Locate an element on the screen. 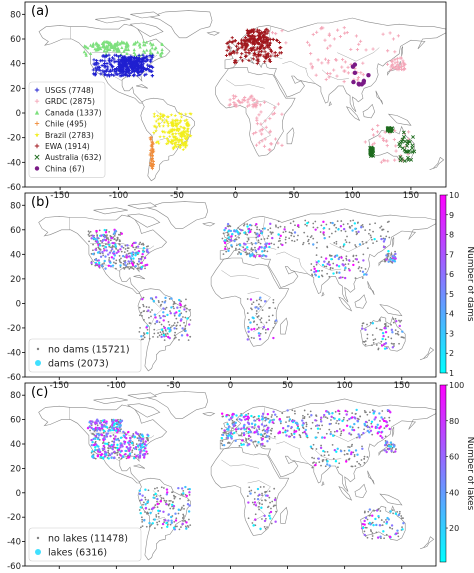  y-tick-label: 40 is located at coordinates (15, 65).